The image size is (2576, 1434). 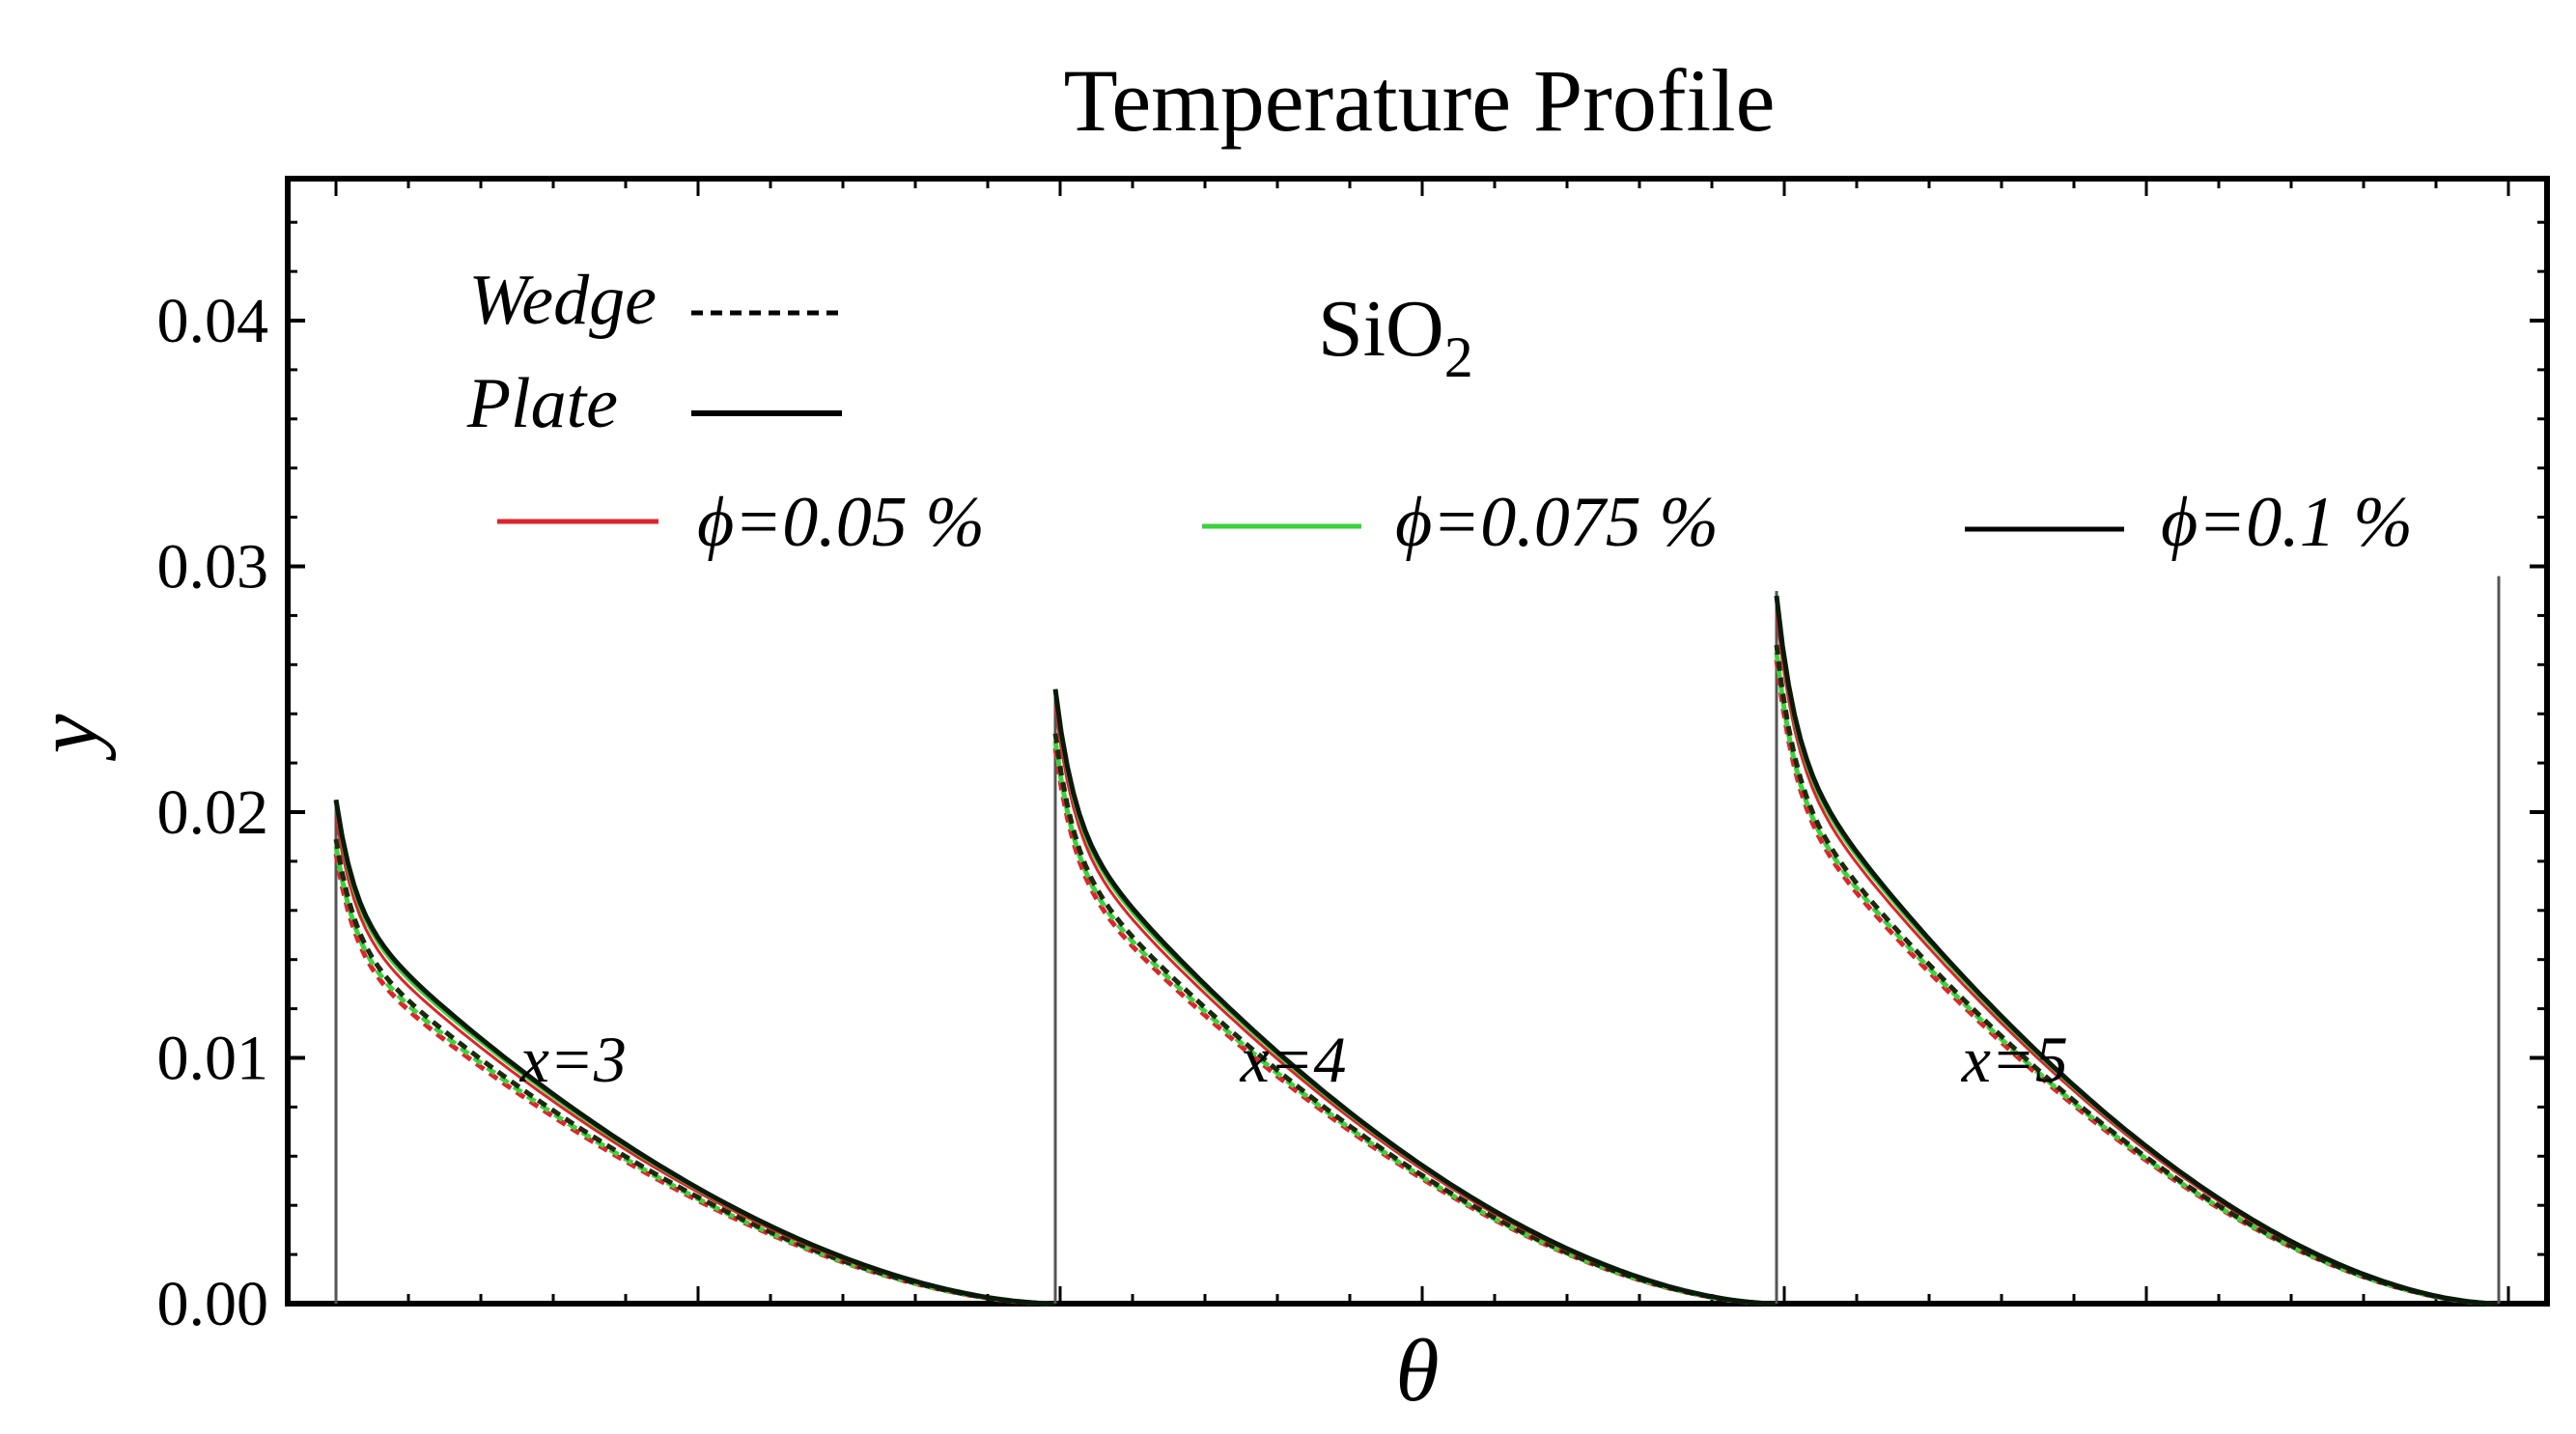 What do you see at coordinates (1557, 523) in the screenshot?
I see `legend-phi-0075-label: ϕ=0.075 %` at bounding box center [1557, 523].